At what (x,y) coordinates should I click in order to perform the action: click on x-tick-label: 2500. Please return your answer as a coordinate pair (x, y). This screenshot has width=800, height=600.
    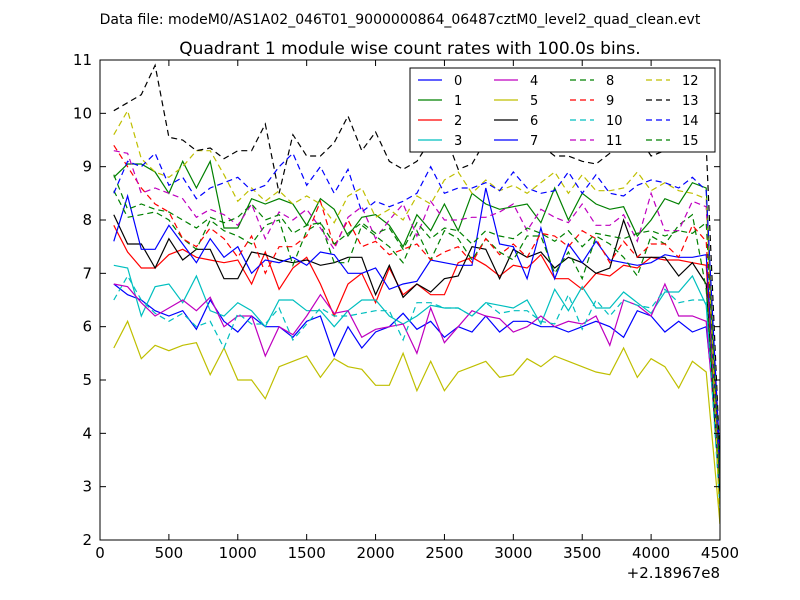
    Looking at the image, I should click on (444, 553).